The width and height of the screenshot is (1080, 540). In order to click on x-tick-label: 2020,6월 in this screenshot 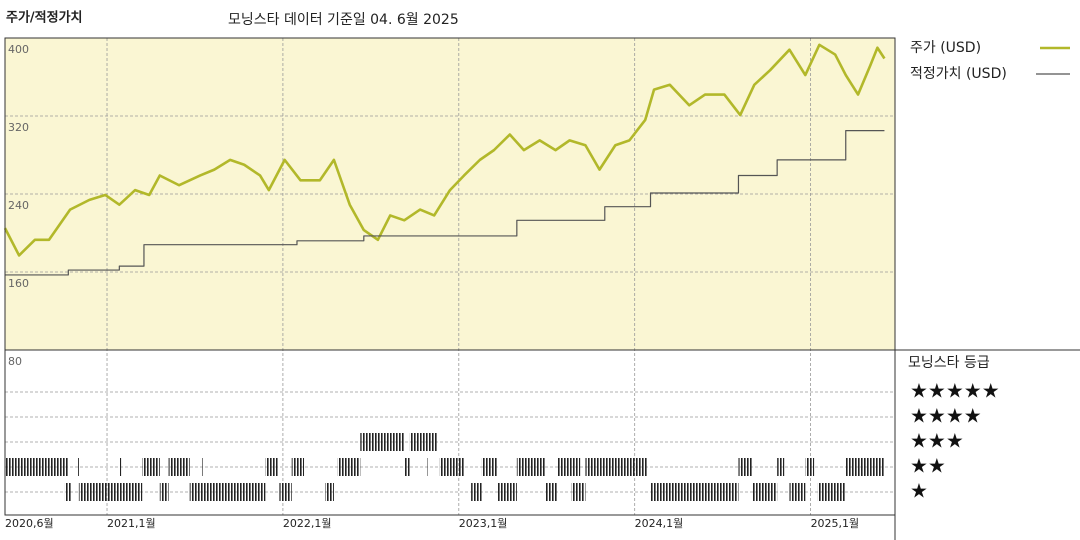, I will do `click(29, 523)`.